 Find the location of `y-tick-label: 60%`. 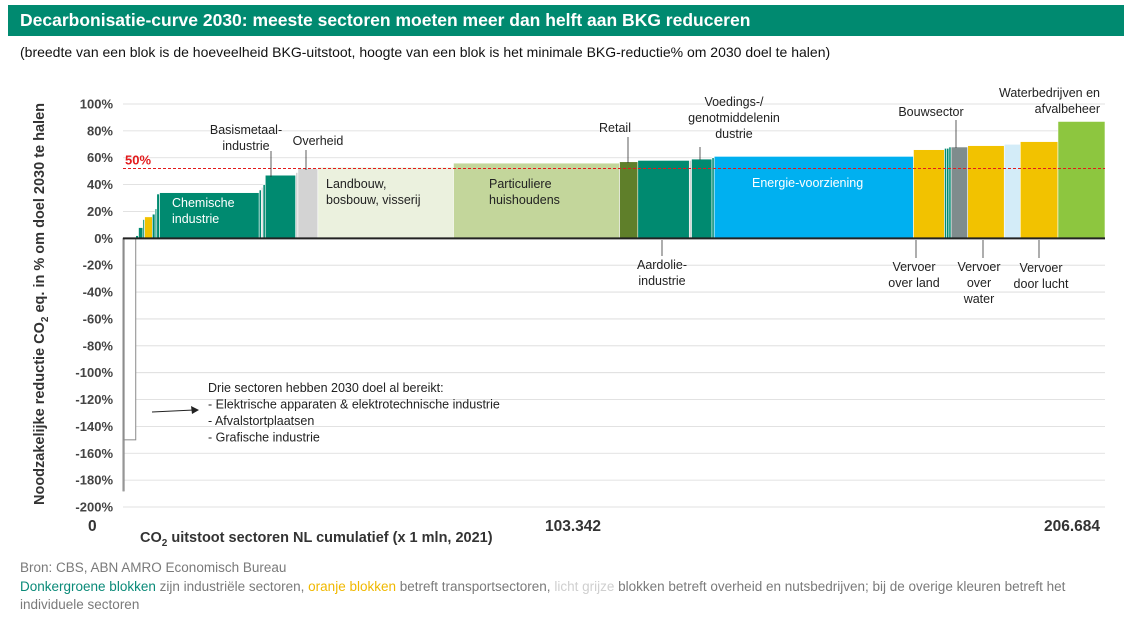

y-tick-label: 60% is located at coordinates (100, 157).